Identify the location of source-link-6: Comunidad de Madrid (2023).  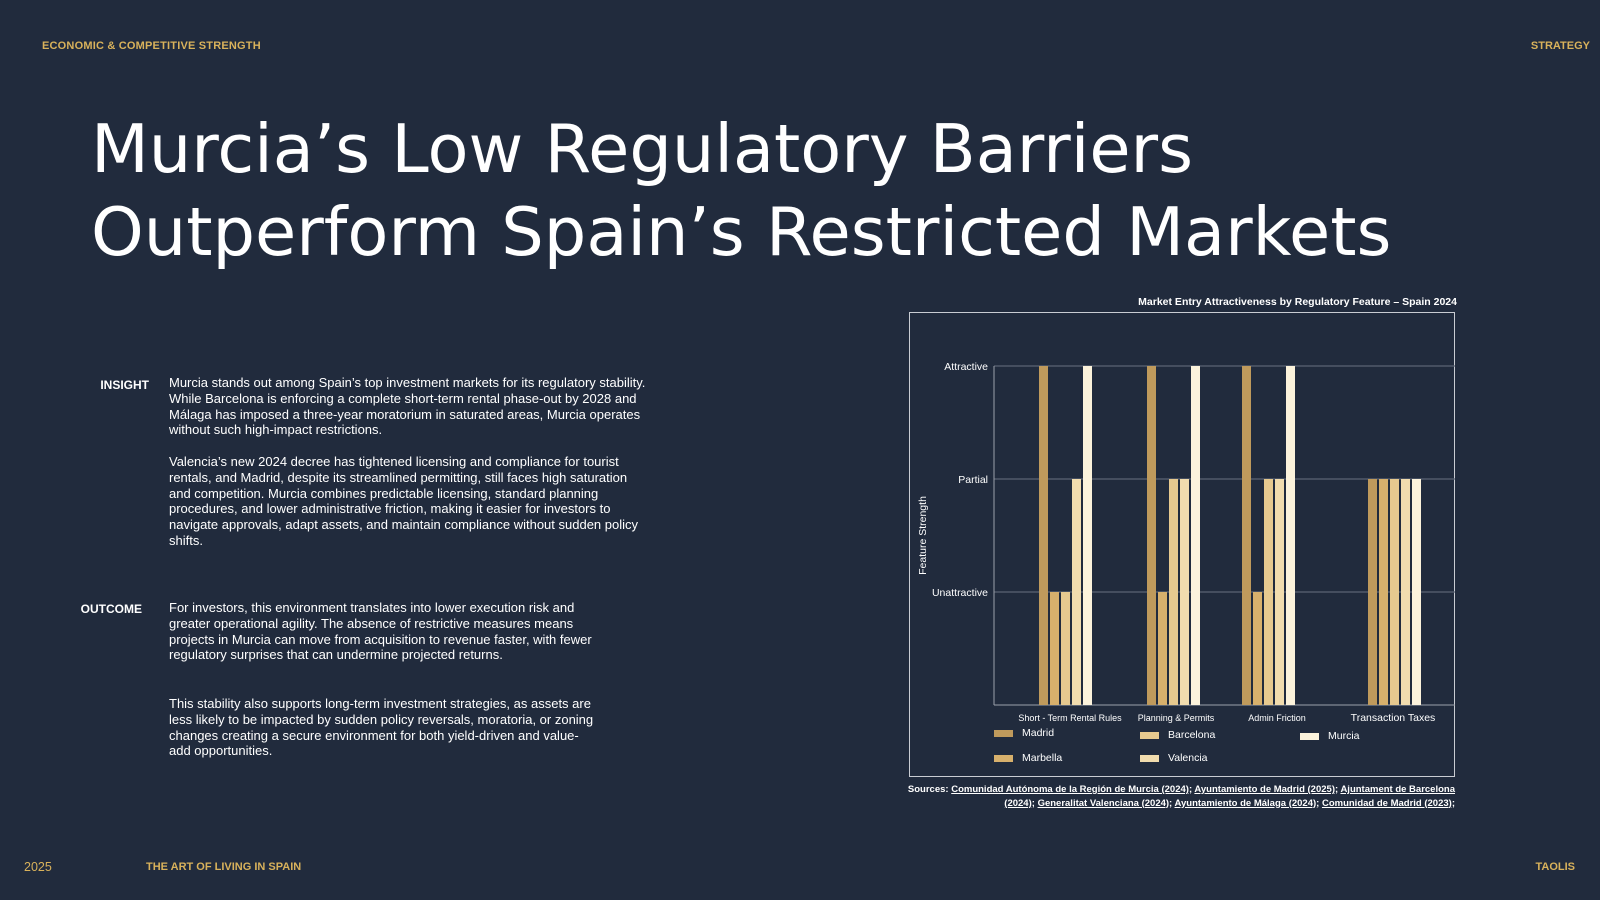
(1386, 803).